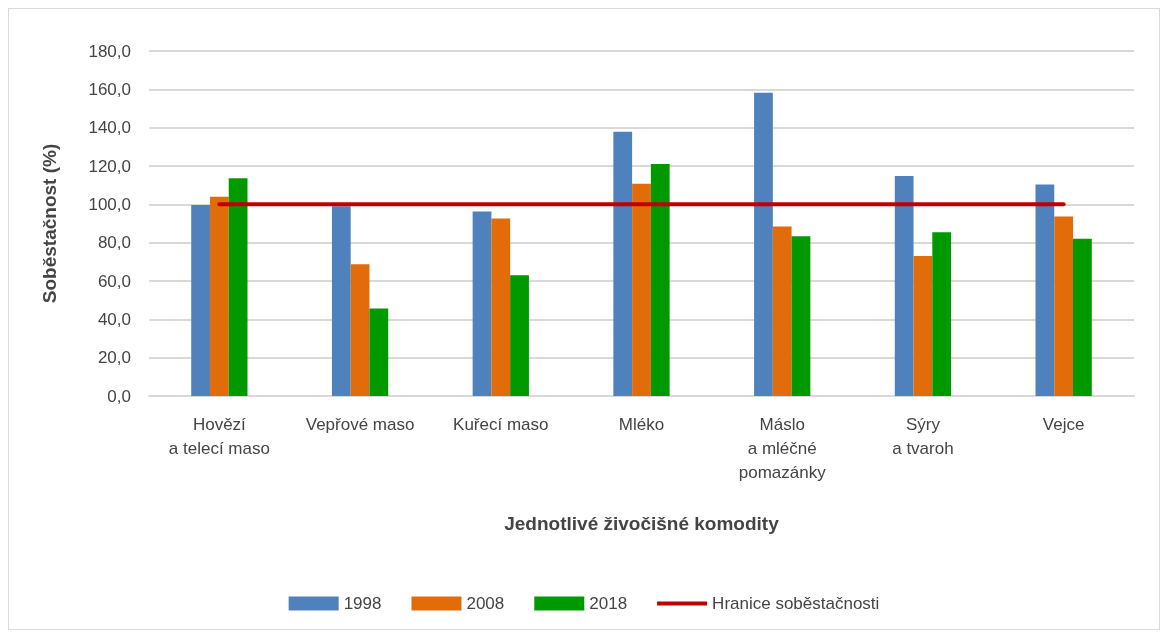 The height and width of the screenshot is (637, 1169). What do you see at coordinates (119, 396) in the screenshot?
I see `y-tick-label: 0,0` at bounding box center [119, 396].